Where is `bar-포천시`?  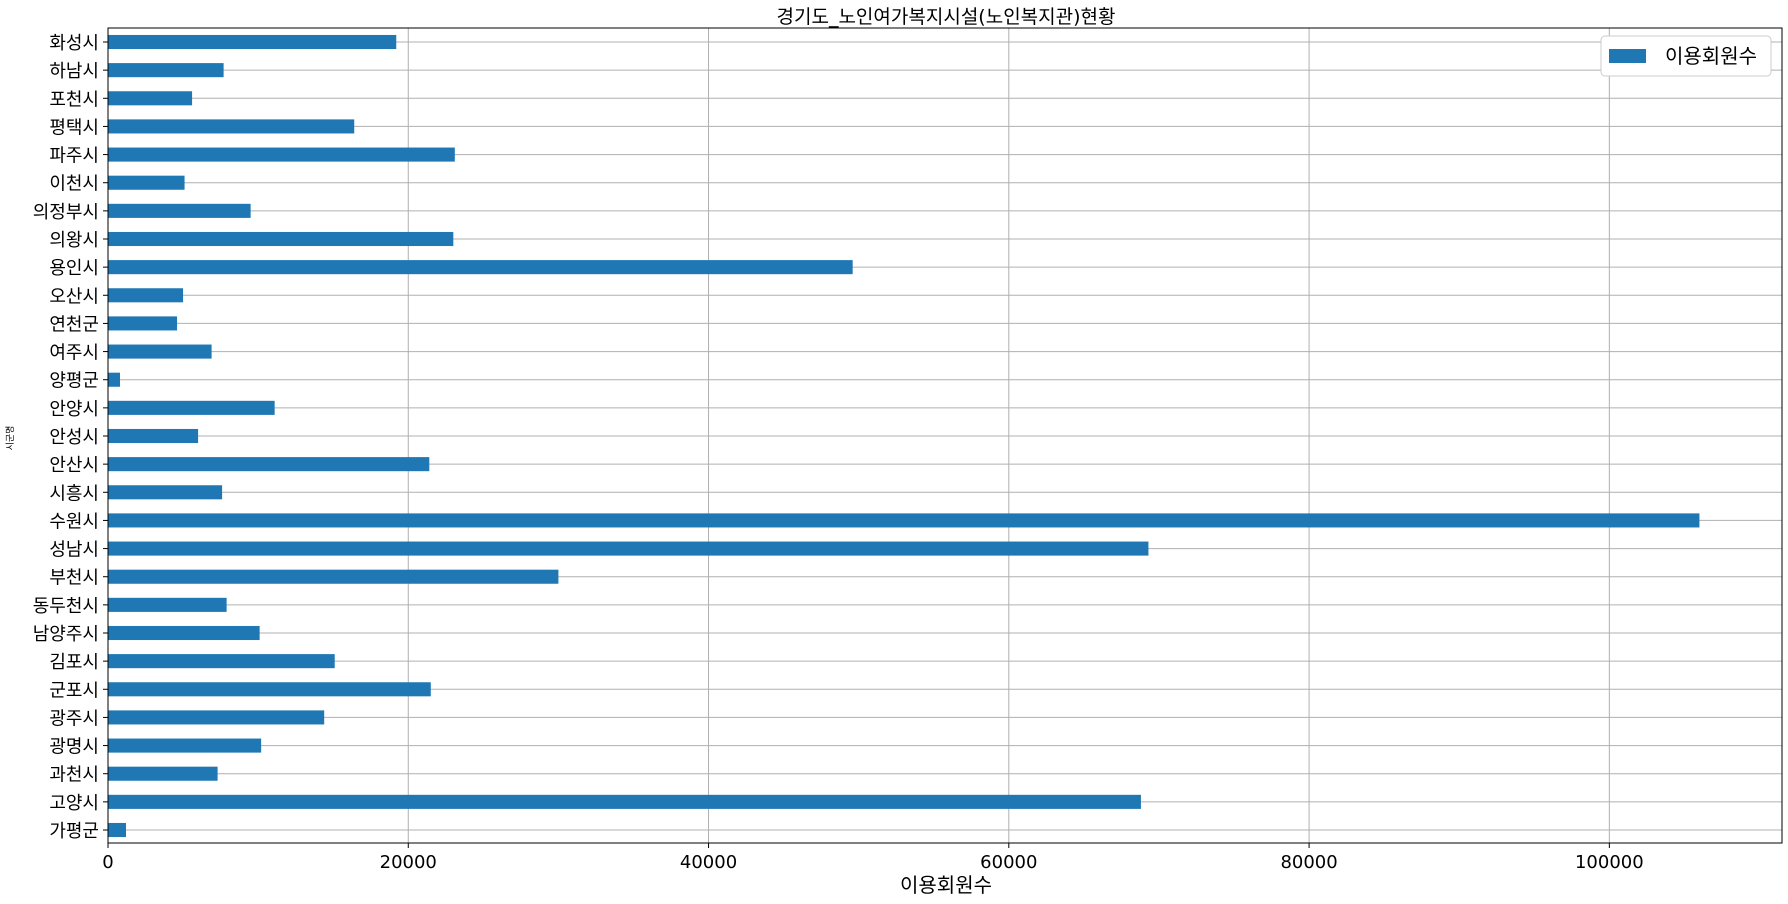 bar-포천시 is located at coordinates (150, 98).